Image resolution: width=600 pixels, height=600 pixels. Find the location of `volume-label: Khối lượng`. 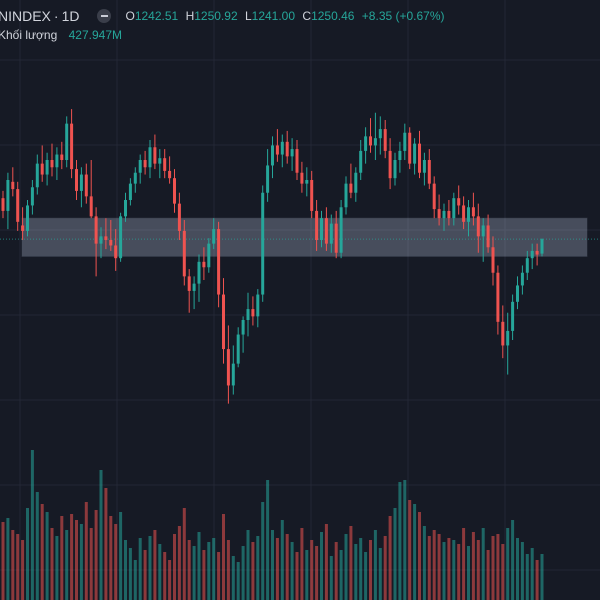

volume-label: Khối lượng is located at coordinates (29, 35).